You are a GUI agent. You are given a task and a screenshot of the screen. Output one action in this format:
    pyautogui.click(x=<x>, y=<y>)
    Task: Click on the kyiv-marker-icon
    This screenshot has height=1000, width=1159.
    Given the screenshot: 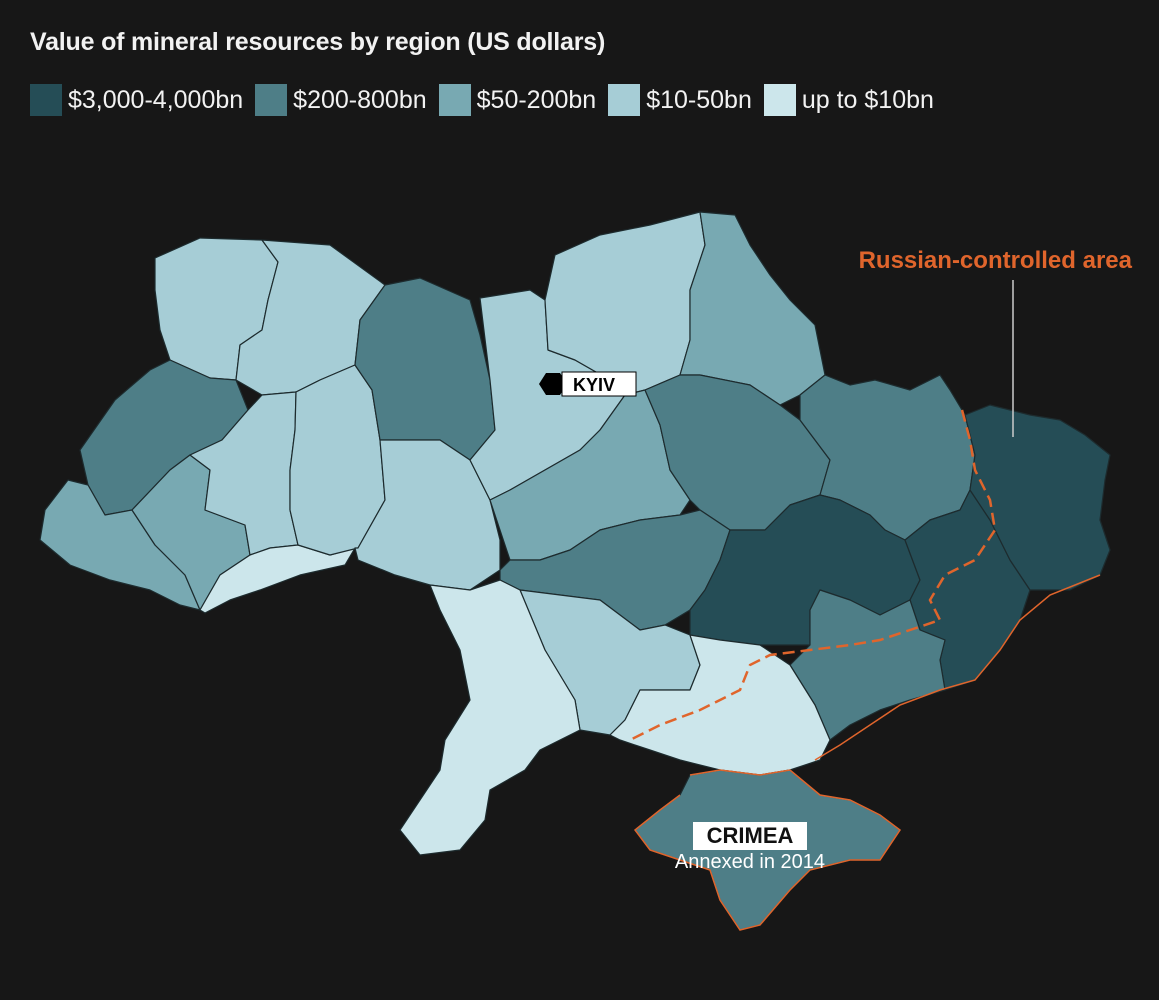 What is the action you would take?
    pyautogui.click(x=553, y=384)
    